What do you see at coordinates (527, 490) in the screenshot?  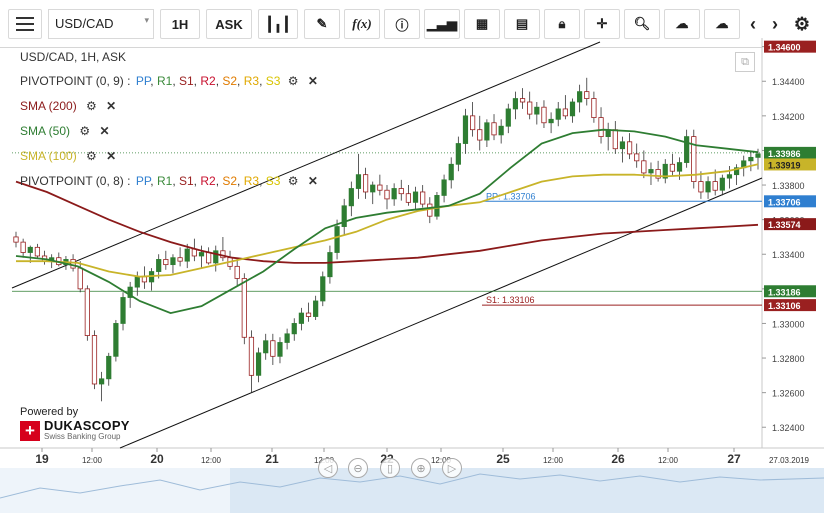 I see `navigator-window` at bounding box center [527, 490].